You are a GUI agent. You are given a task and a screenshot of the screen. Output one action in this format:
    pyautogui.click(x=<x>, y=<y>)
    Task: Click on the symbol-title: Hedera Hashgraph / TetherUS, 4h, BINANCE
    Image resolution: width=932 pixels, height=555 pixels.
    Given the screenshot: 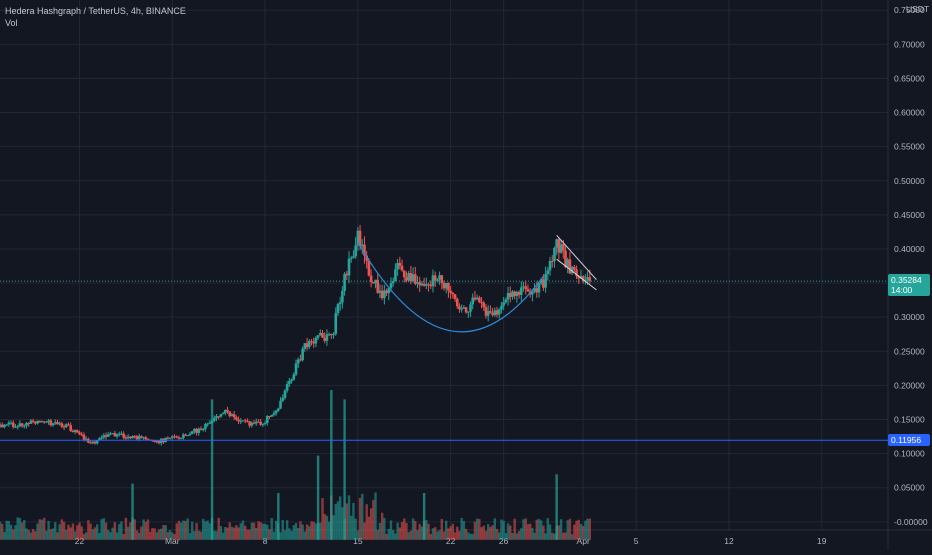 What is the action you would take?
    pyautogui.click(x=95, y=11)
    